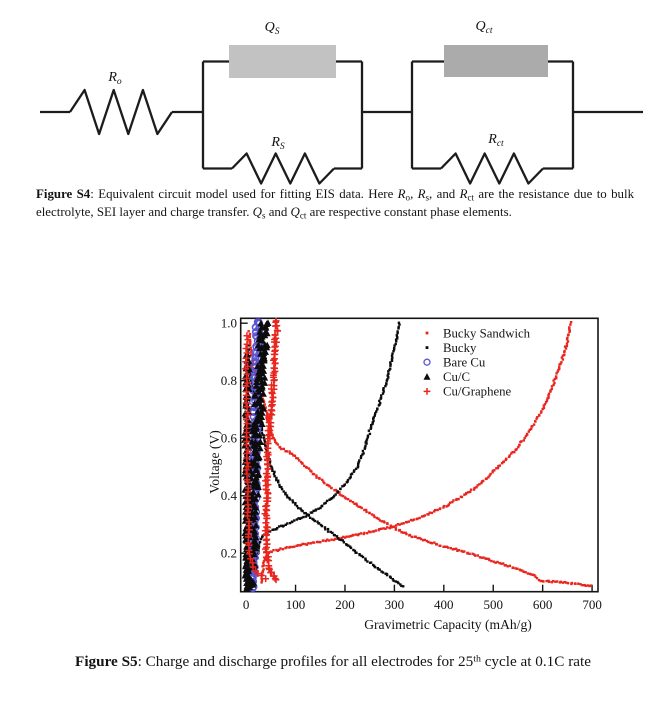  Describe the element at coordinates (395, 604) in the screenshot. I see `x-tick-label: 300` at that location.